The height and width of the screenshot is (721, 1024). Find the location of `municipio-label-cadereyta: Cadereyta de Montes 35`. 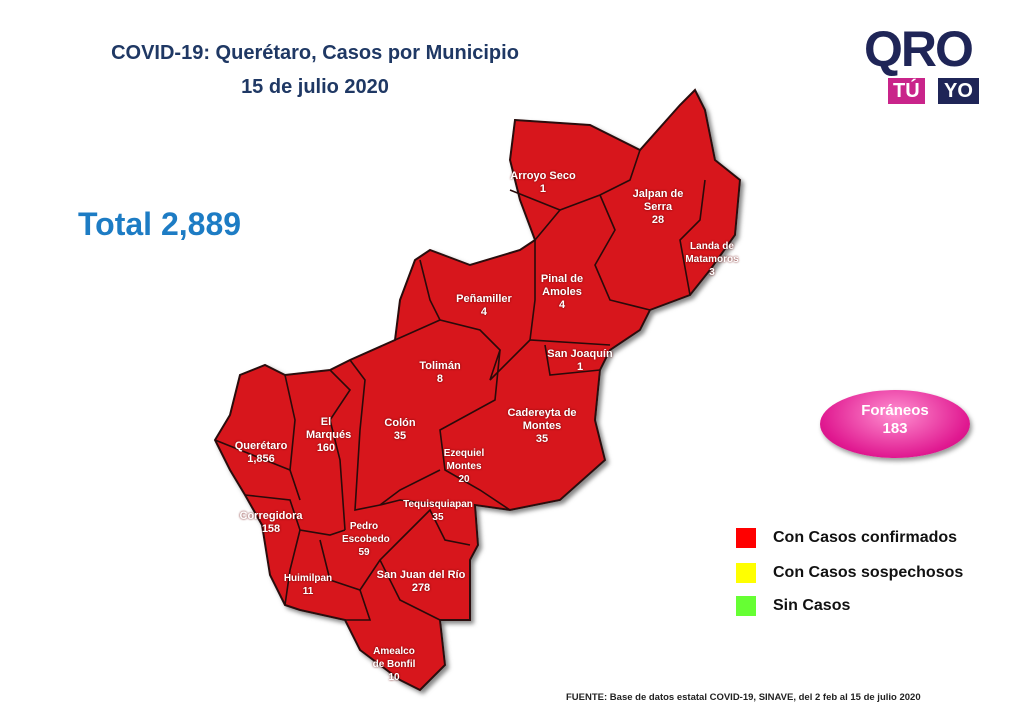

municipio-label-cadereyta: Cadereyta de Montes 35 is located at coordinates (542, 426).